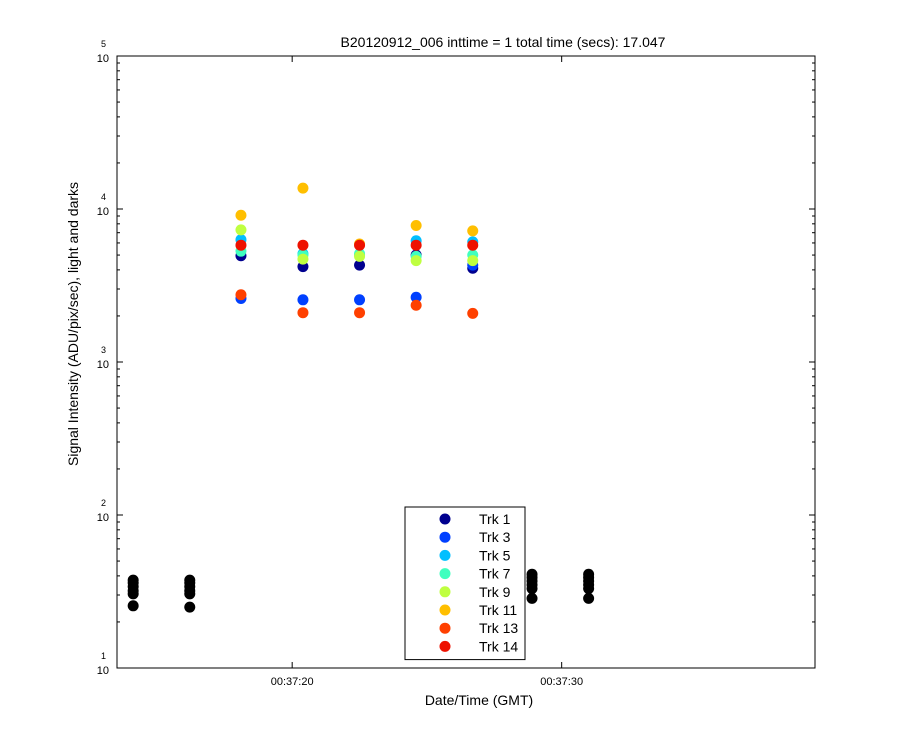 Image resolution: width=900 pixels, height=750 pixels. Describe the element at coordinates (498, 646) in the screenshot. I see `legend-label-trk-14: Trk 14` at that location.